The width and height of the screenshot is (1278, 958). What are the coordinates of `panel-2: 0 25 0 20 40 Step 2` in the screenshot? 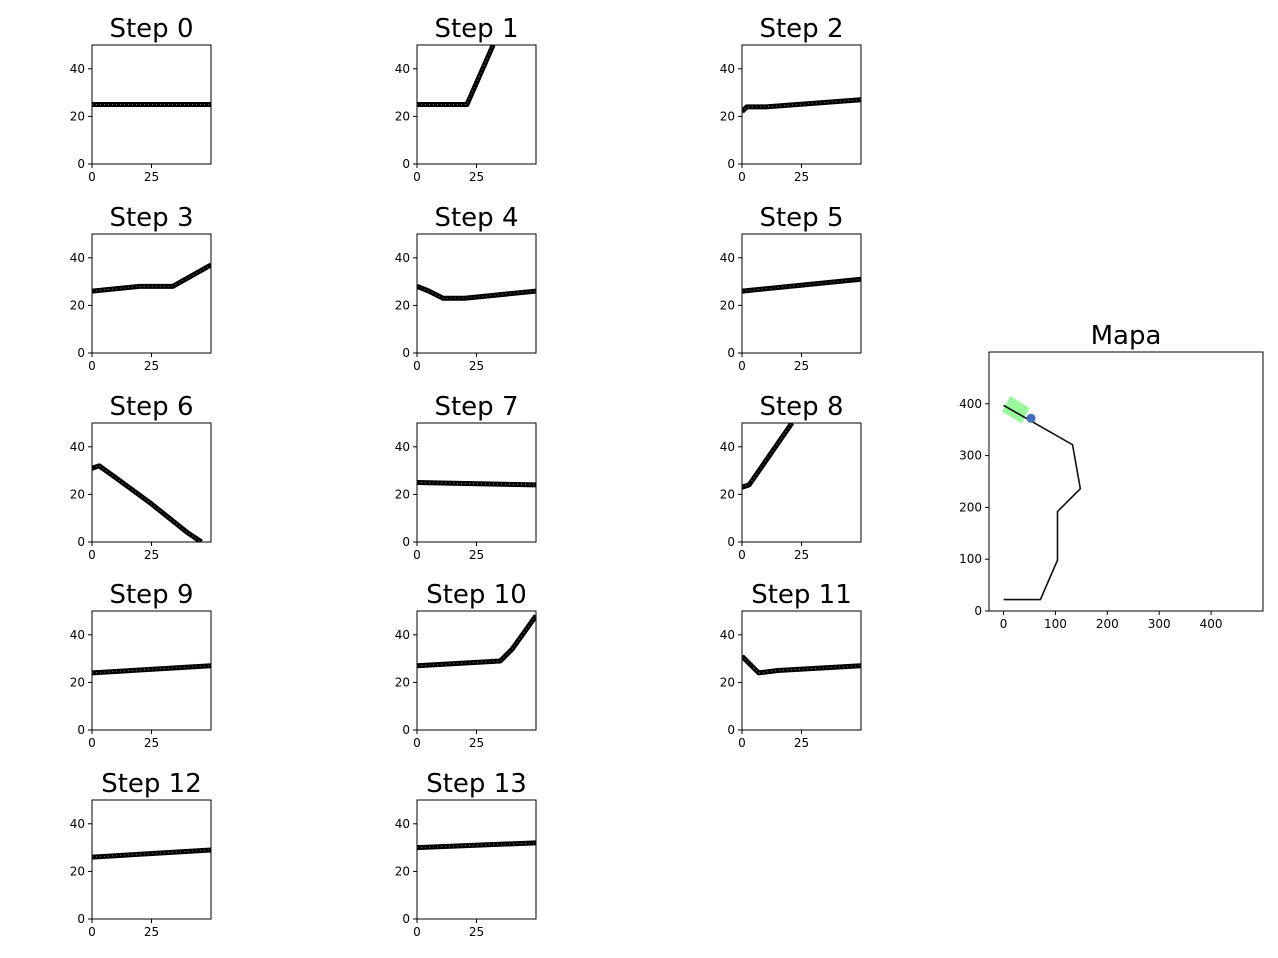 It's located at (791, 99).